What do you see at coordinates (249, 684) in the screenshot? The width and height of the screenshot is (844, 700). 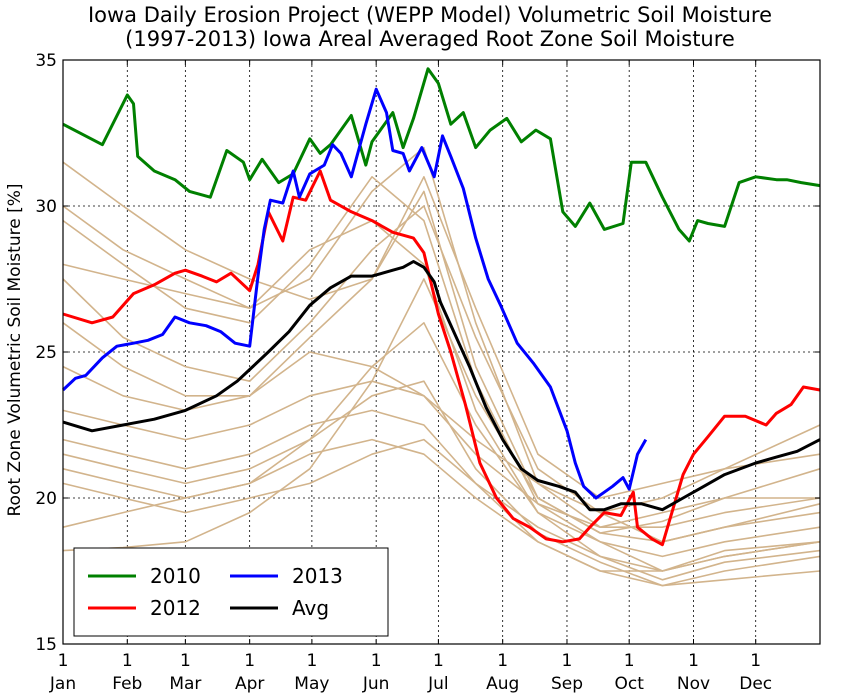 I see `x-tick-label-month: Apr` at bounding box center [249, 684].